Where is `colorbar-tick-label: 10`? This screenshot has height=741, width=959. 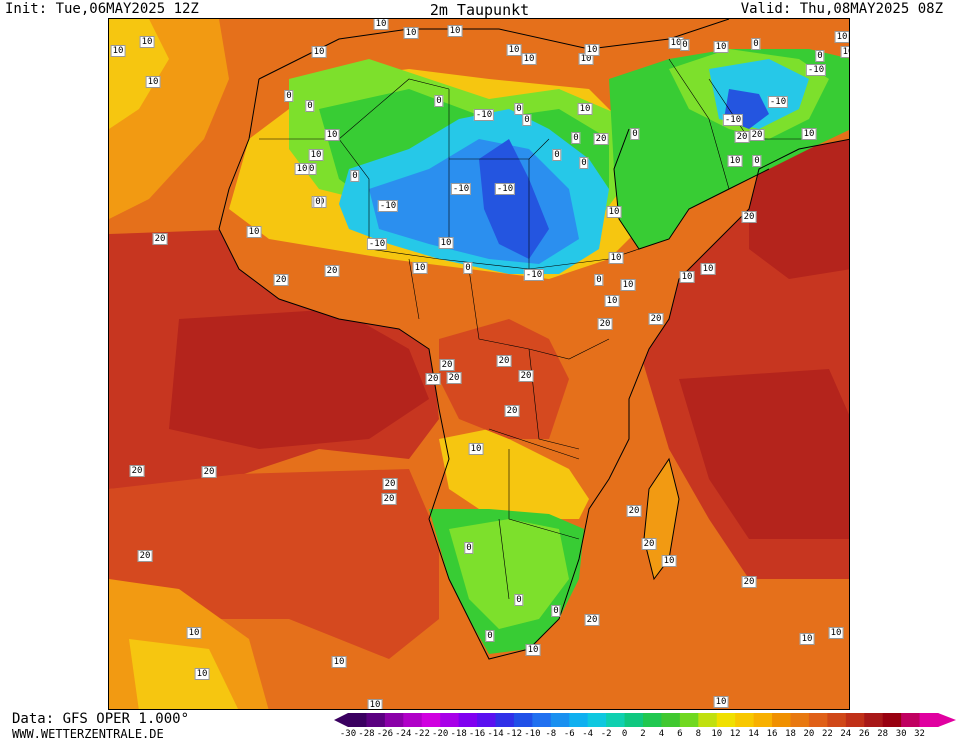
colorbar-tick-label: 10 is located at coordinates (717, 734).